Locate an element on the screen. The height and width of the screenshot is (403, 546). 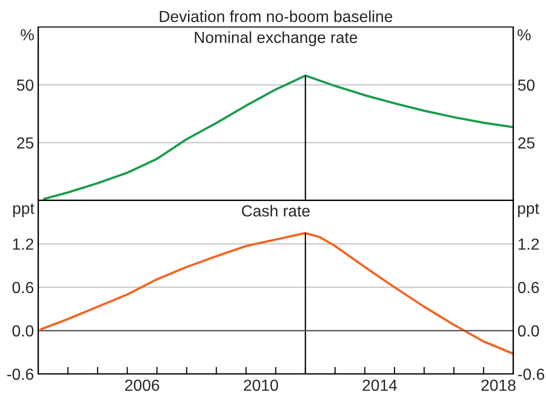
y2-axis-title: % is located at coordinates (524, 34).